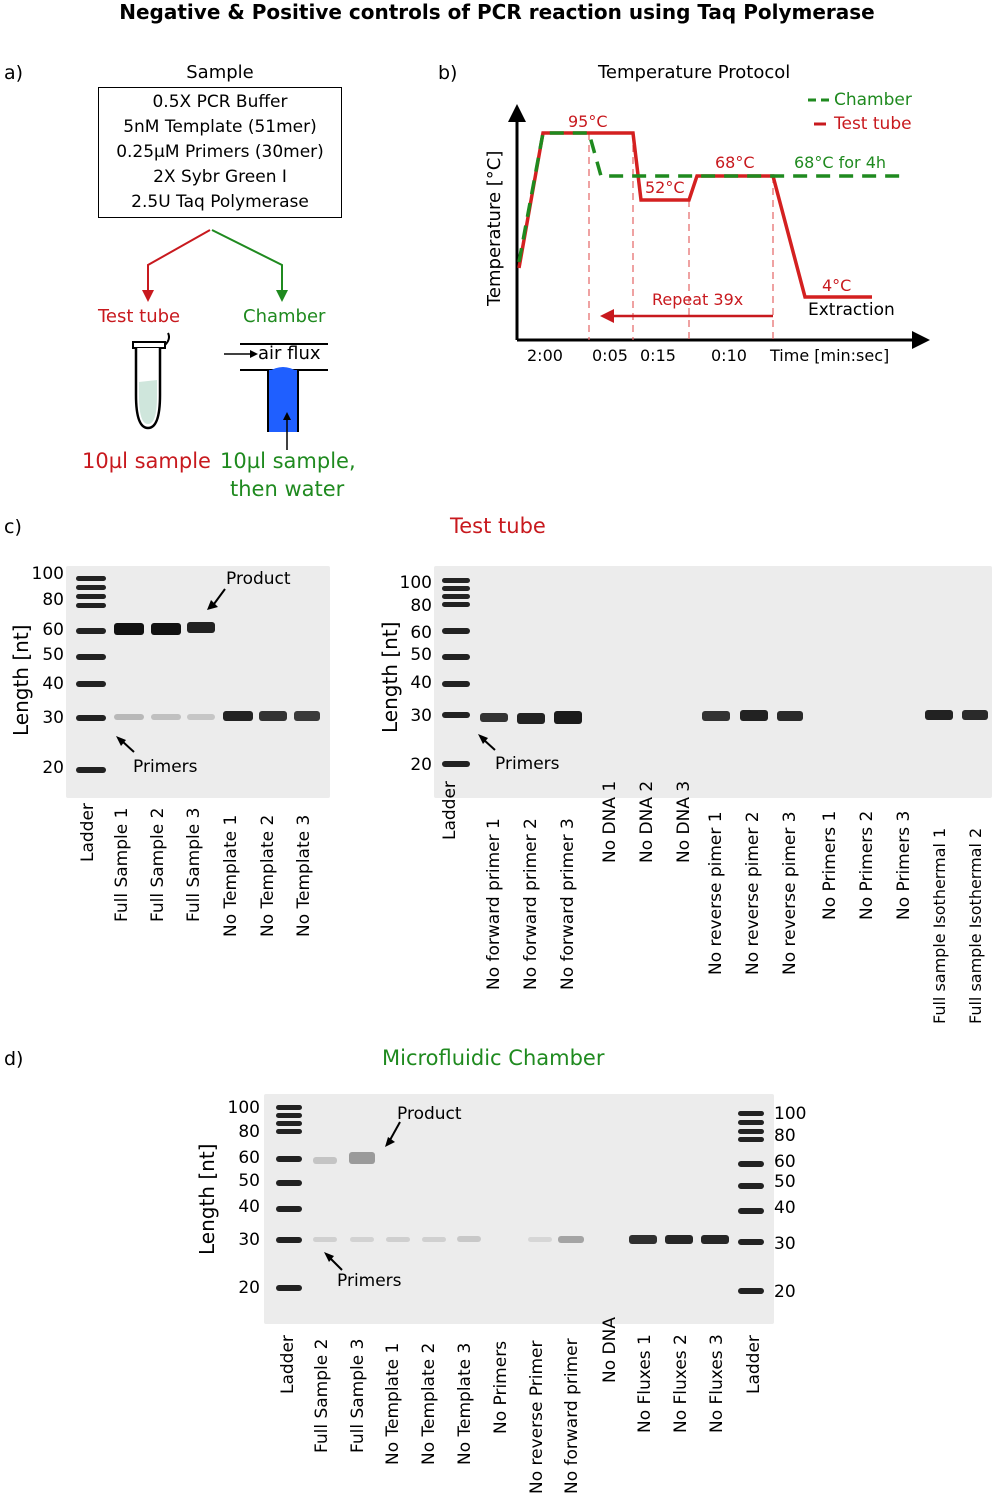 The width and height of the screenshot is (994, 1500). What do you see at coordinates (753, 893) in the screenshot?
I see `lane-label: No reverse pimer 2` at bounding box center [753, 893].